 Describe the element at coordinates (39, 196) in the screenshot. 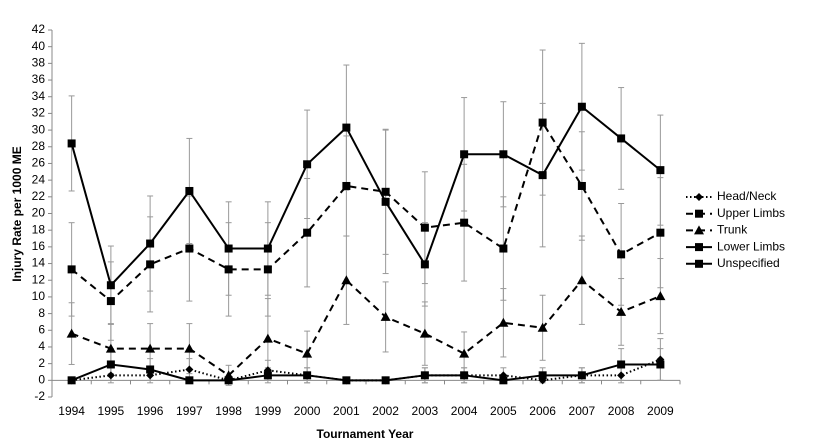

I see `y-tick-label: 22` at that location.